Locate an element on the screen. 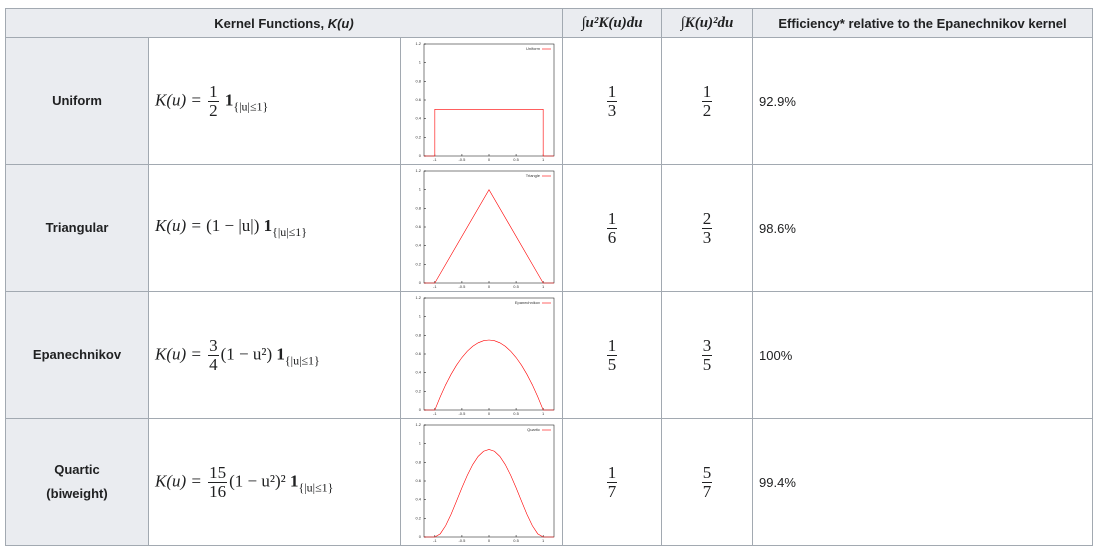  x-tick-label: 0.5 is located at coordinates (516, 159).